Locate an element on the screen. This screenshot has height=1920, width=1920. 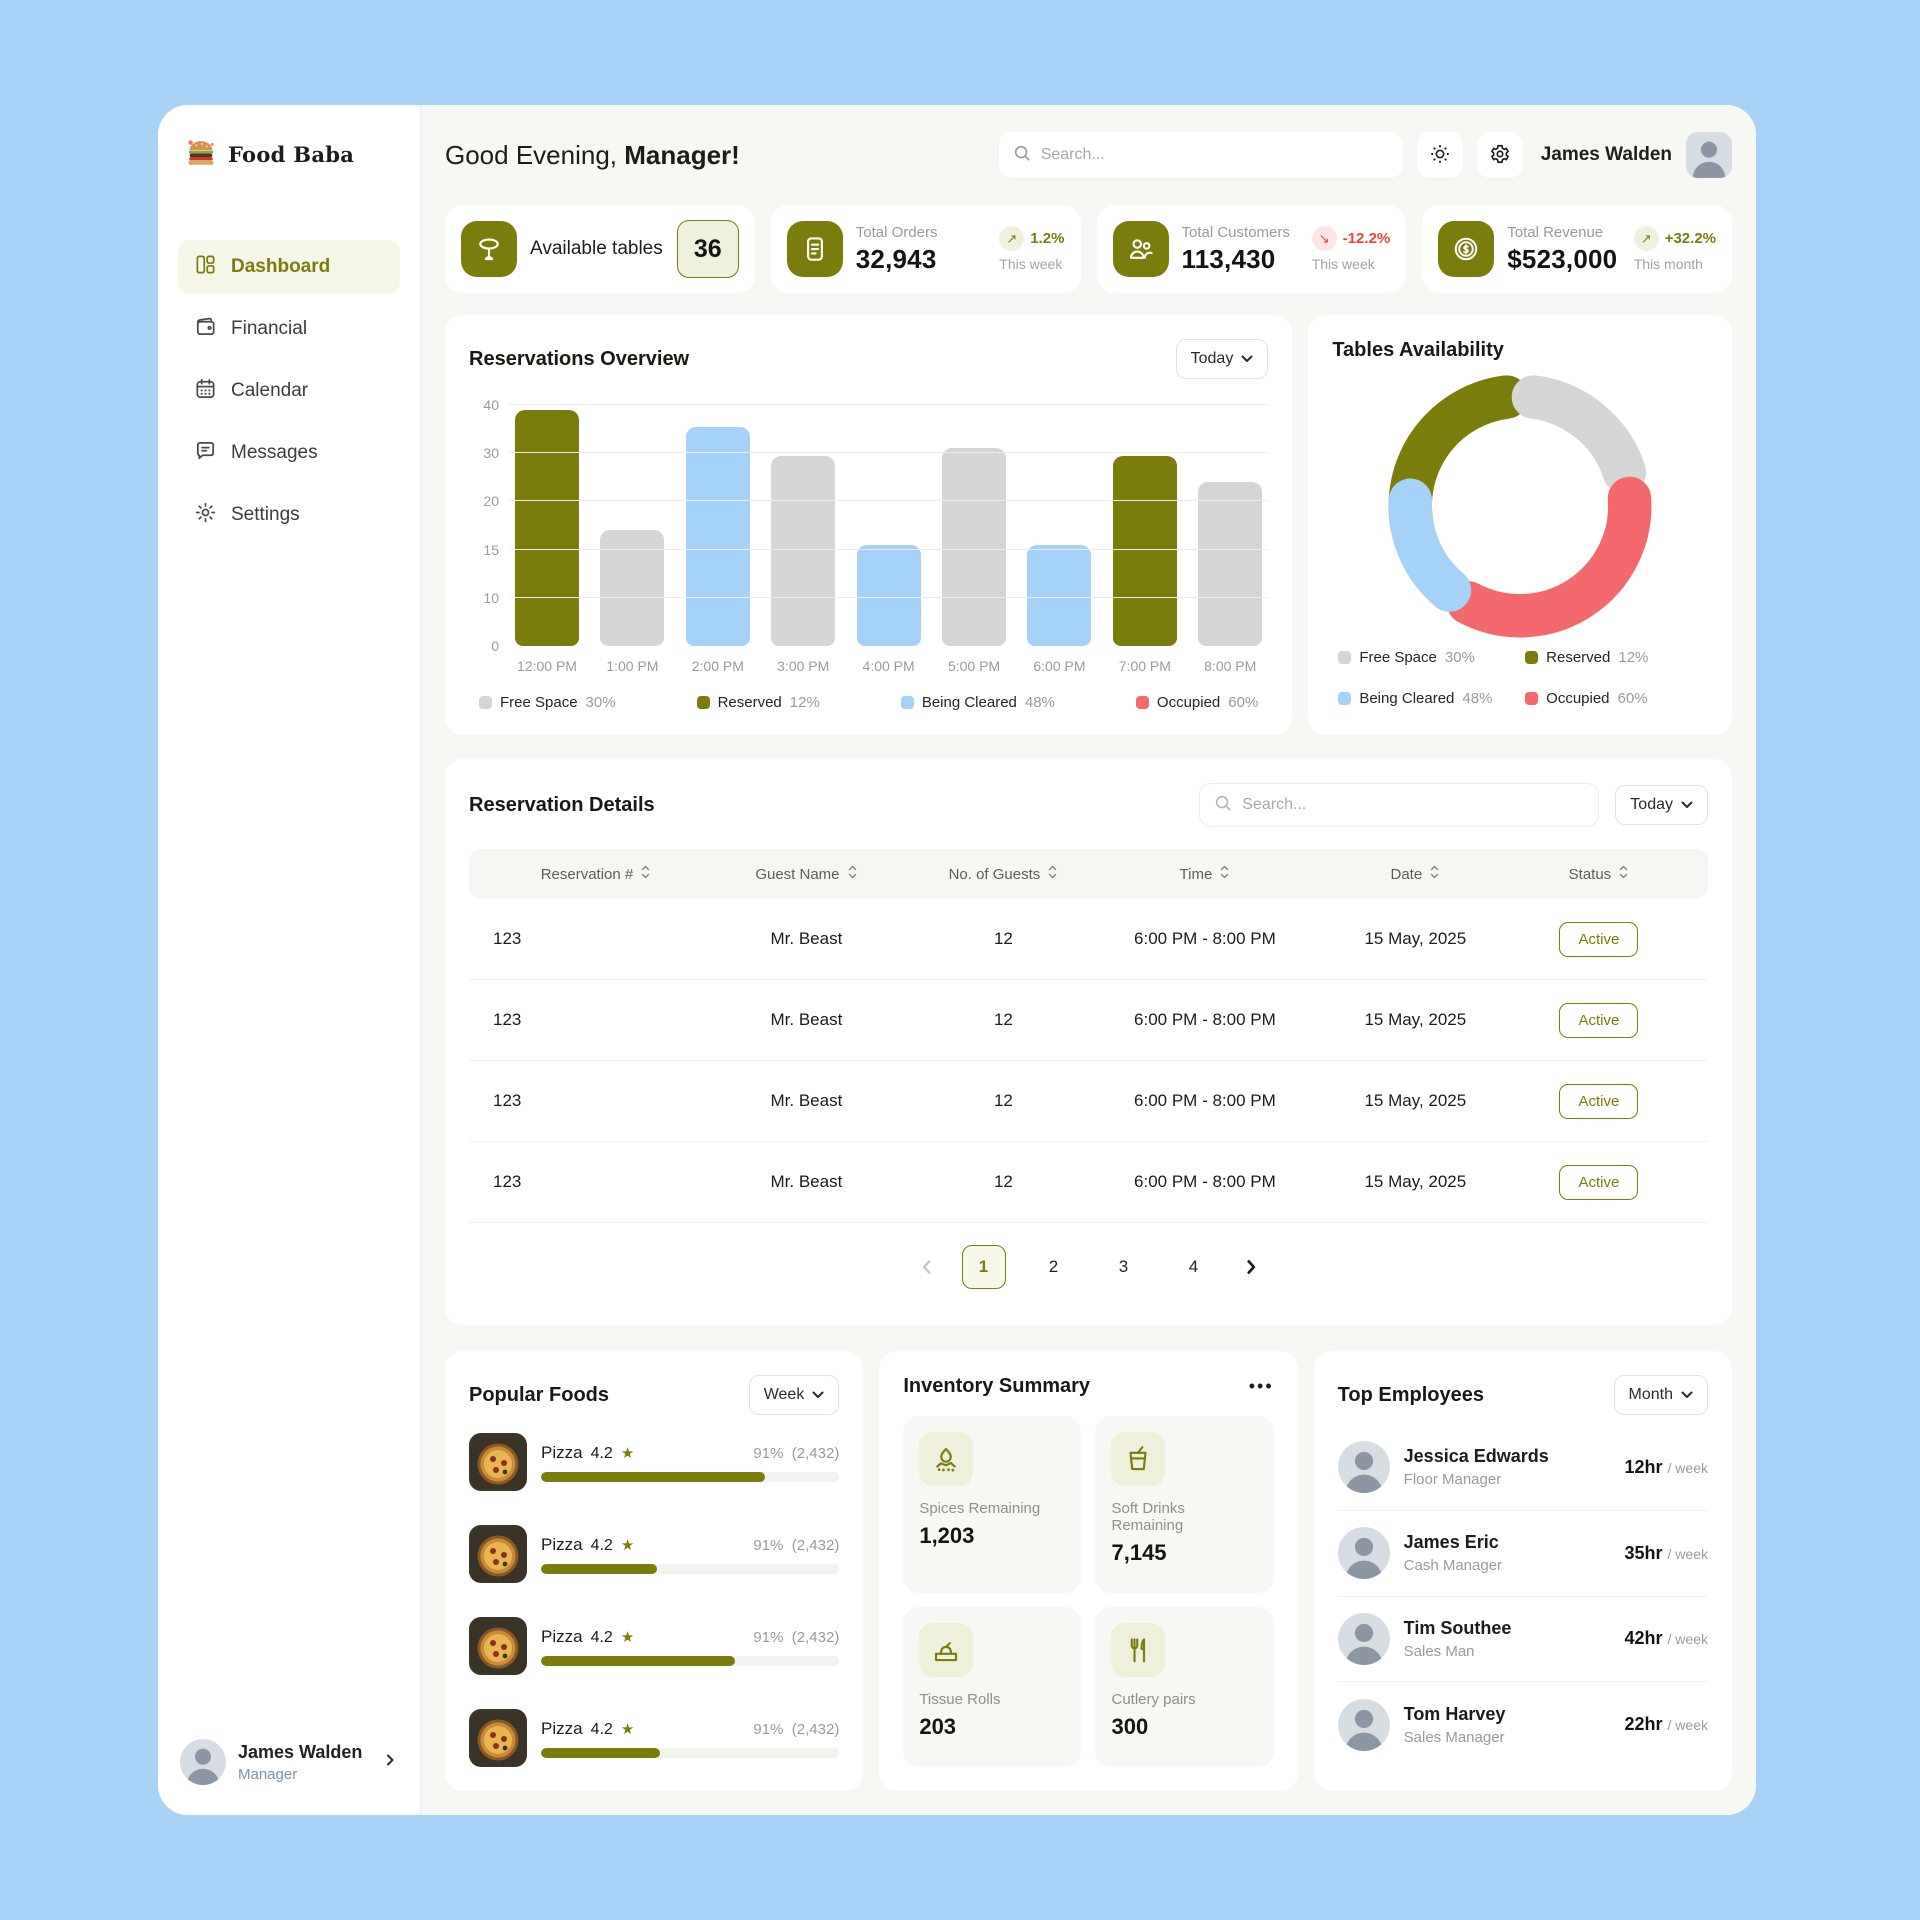
y-tick-label: 30 is located at coordinates (491, 453).